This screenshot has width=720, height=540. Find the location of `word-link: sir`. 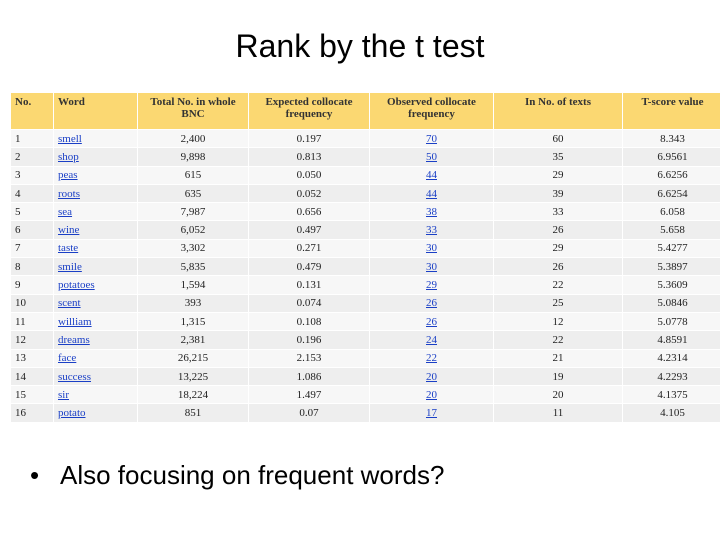

word-link: sir is located at coordinates (63, 394).